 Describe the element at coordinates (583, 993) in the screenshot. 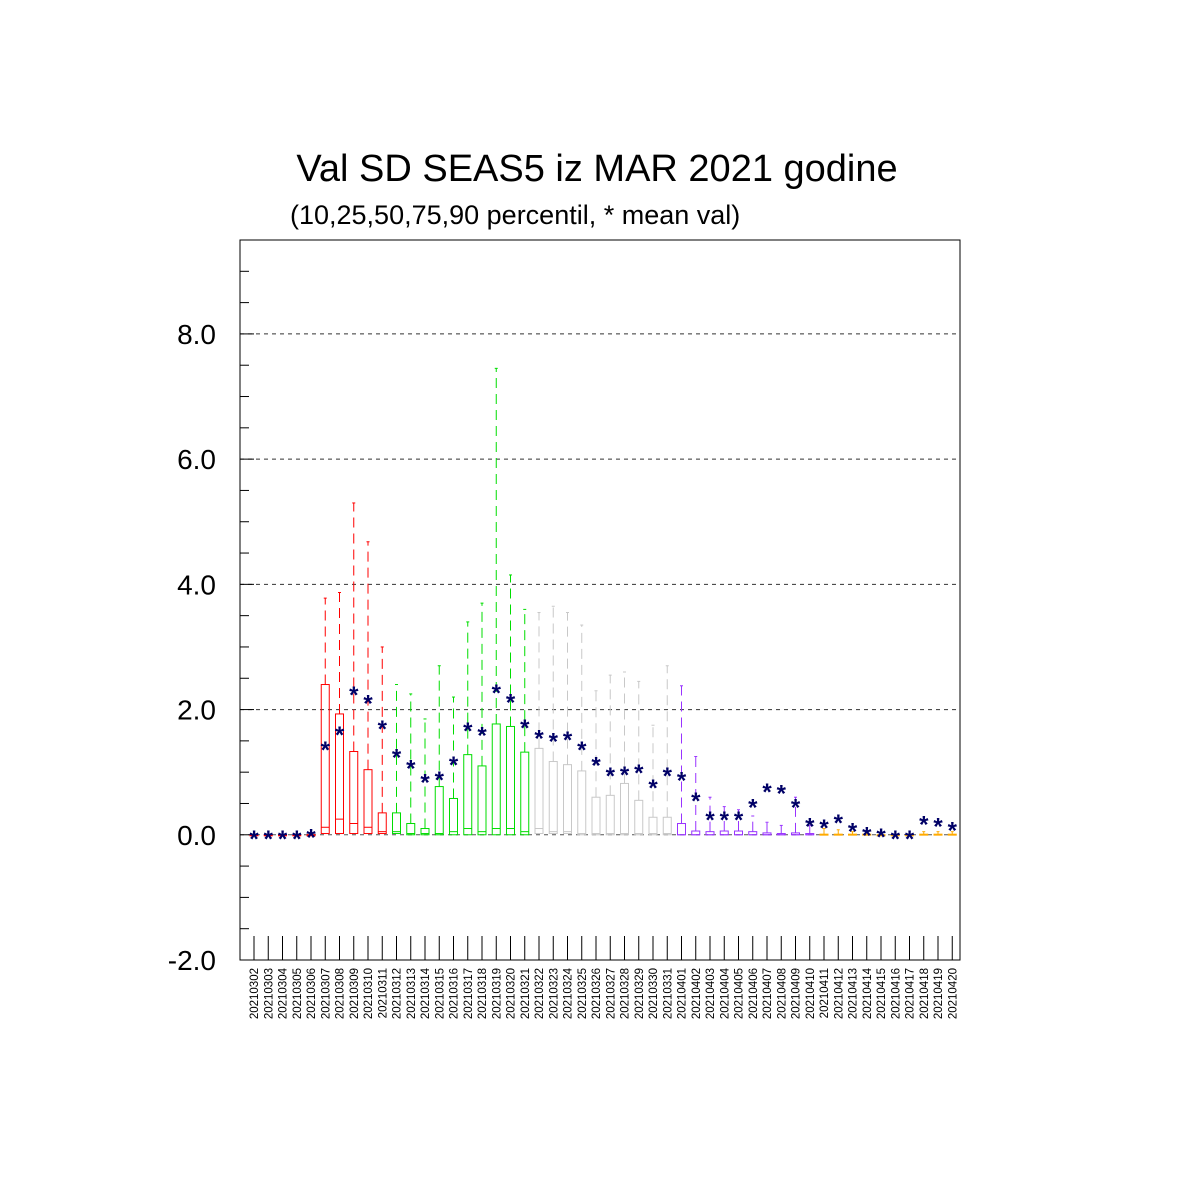

I see `x-tick-label: 20210325` at that location.